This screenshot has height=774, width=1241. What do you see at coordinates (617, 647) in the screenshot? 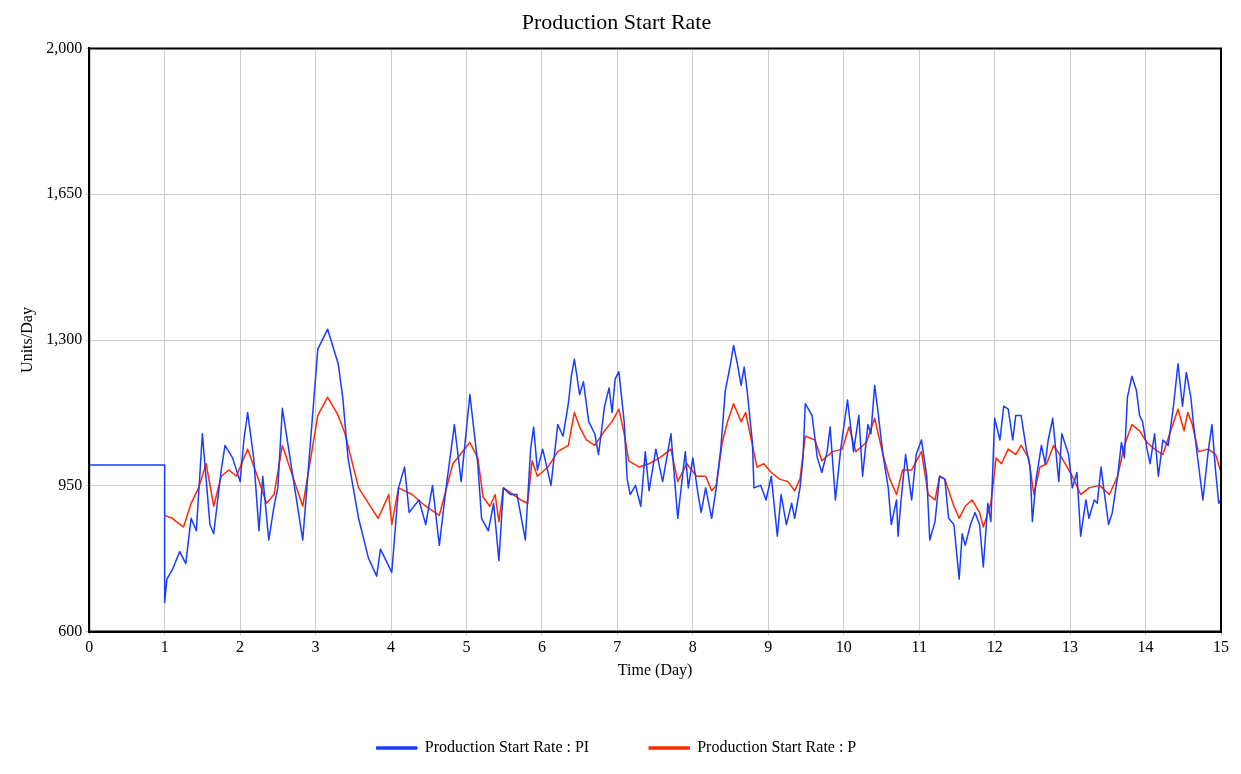
I see `x-tick-label: 7` at bounding box center [617, 647].